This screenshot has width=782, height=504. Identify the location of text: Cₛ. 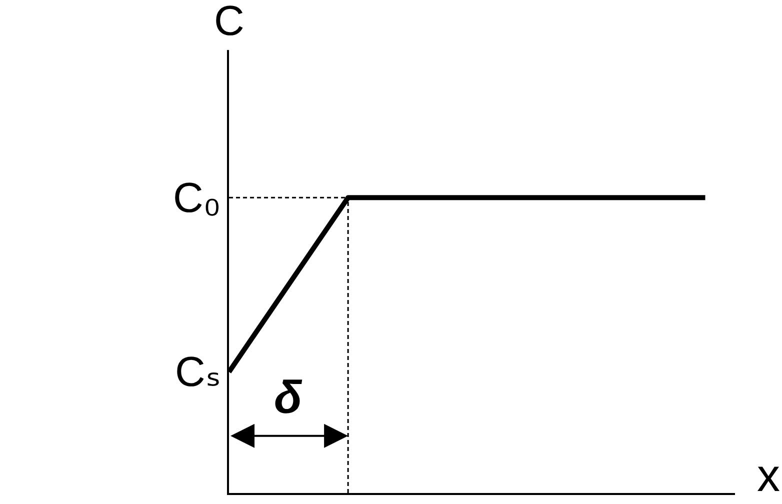
(198, 371).